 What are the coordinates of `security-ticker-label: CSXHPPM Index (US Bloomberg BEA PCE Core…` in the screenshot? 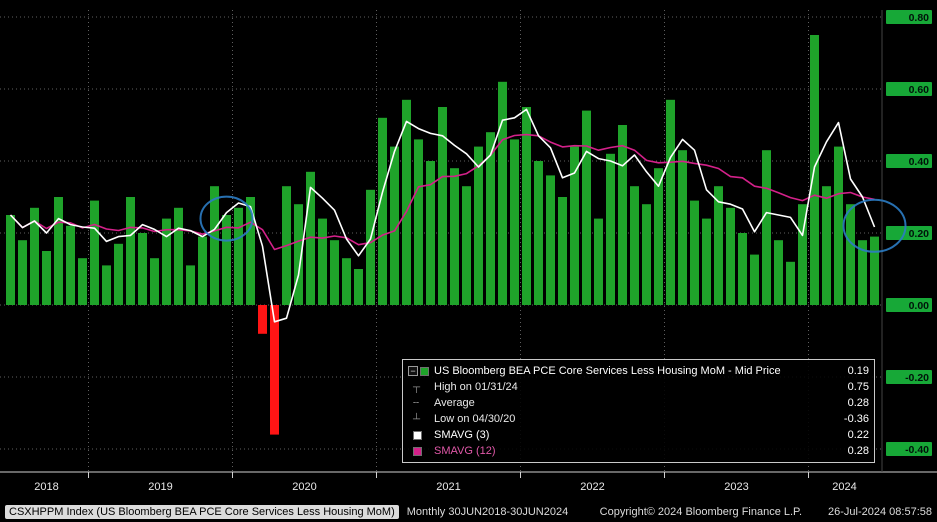 It's located at (202, 511).